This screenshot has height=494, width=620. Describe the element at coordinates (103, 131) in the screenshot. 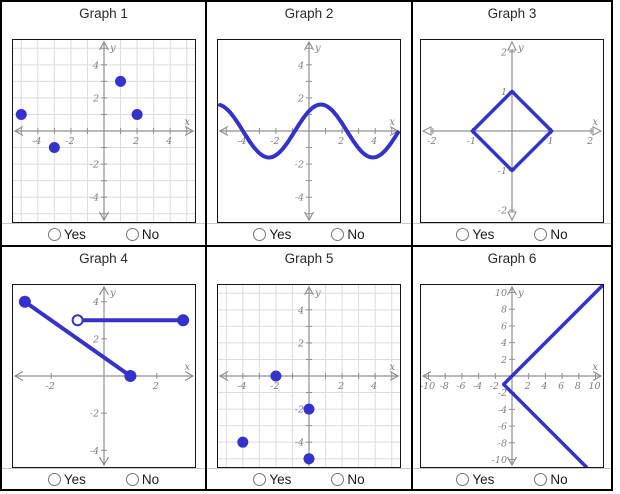

I see `graph-1-plot: -4 -2 2 4 -4 -2 2 4 x y` at that location.